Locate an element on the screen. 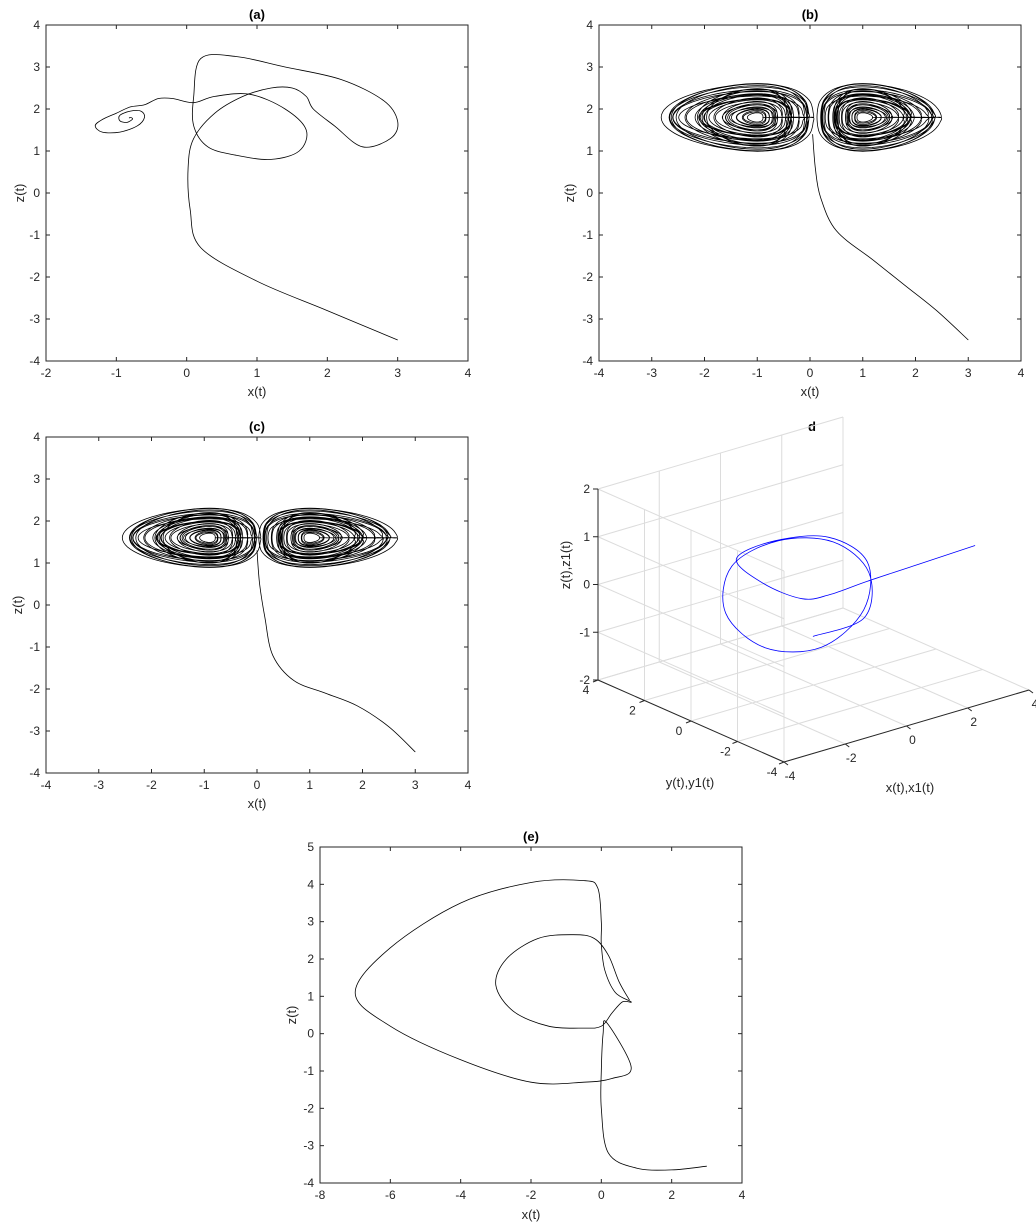 Image resolution: width=1036 pixels, height=1227 pixels. panel-c-xtick-label: -4 is located at coordinates (46, 785).